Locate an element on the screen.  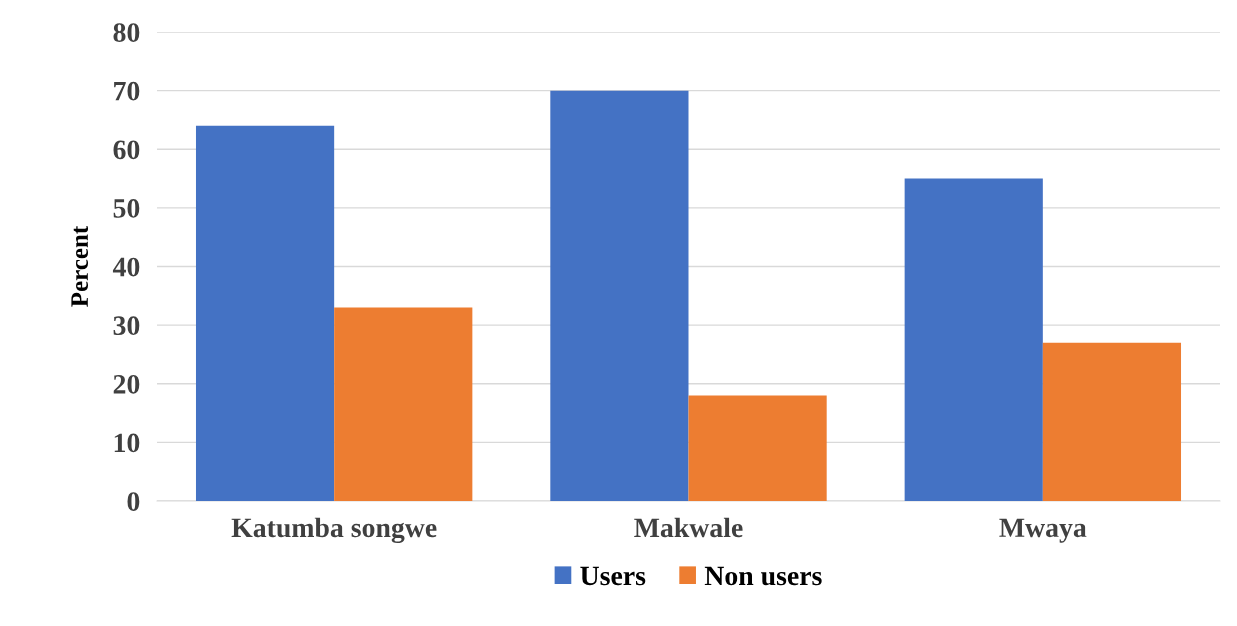
y-tick-label: 60 is located at coordinates (126, 150).